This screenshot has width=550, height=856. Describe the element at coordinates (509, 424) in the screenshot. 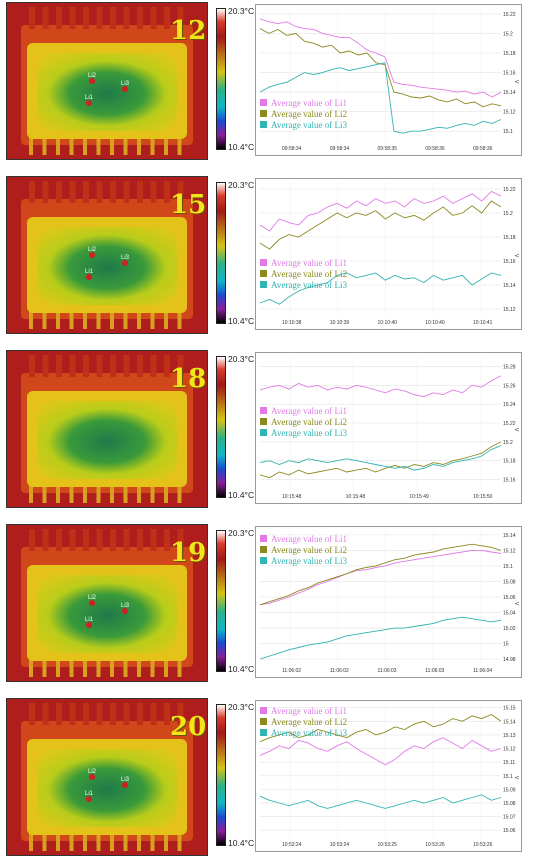

I see `y-tick-label: 15.22` at that location.